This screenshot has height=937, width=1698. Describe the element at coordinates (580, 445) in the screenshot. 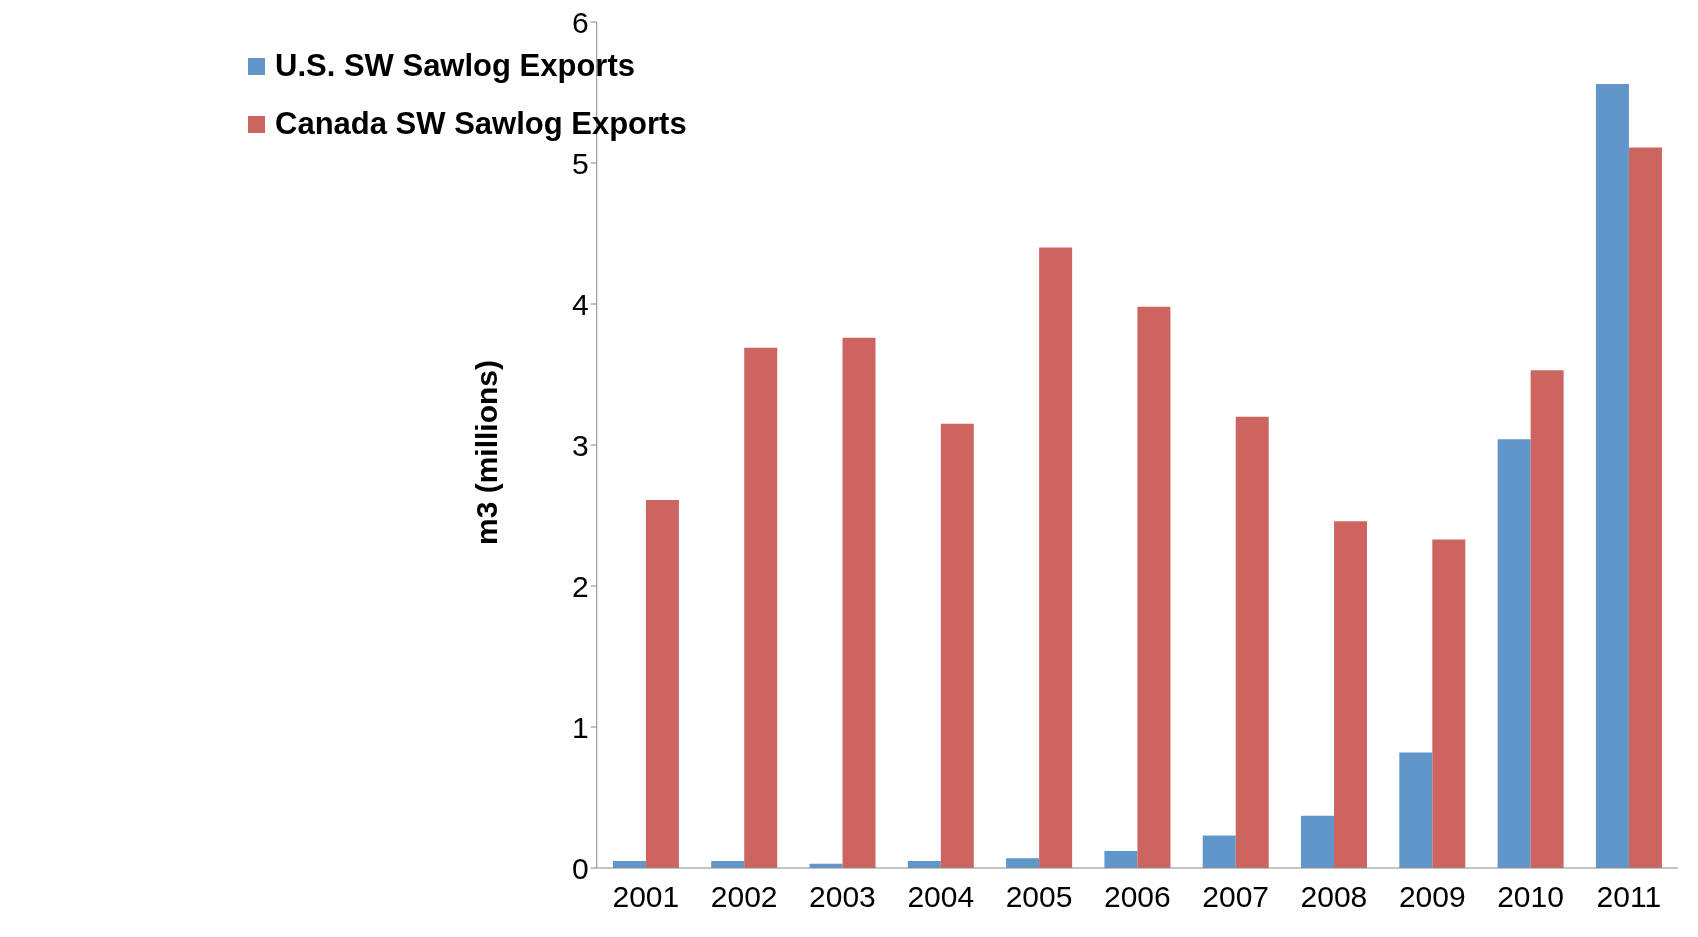

I see `y-tick-label: 3` at that location.